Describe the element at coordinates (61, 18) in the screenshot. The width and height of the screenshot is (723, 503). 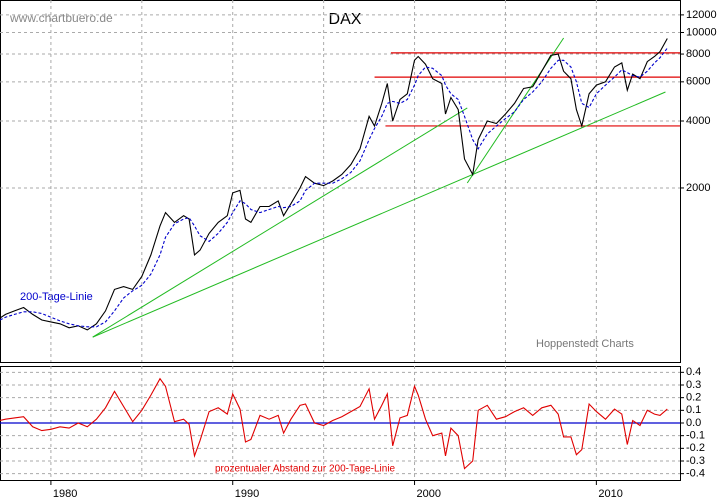
I see `watermark: www.chartbuero.de` at that location.